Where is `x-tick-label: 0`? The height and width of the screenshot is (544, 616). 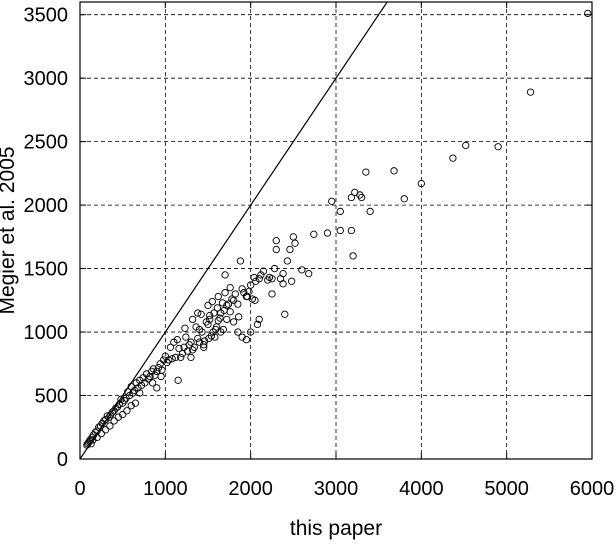 x-tick-label: 0 is located at coordinates (79, 489).